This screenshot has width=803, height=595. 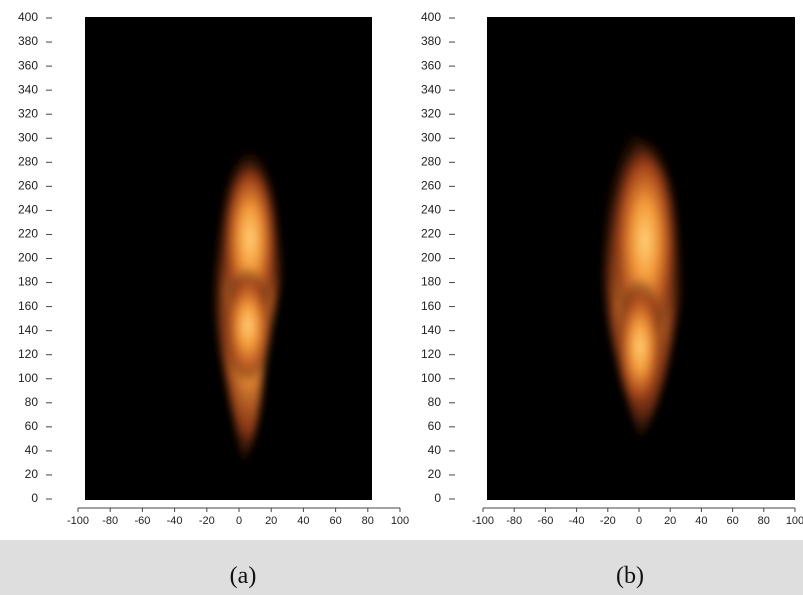 What do you see at coordinates (401, 567) in the screenshot?
I see `caption-band` at bounding box center [401, 567].